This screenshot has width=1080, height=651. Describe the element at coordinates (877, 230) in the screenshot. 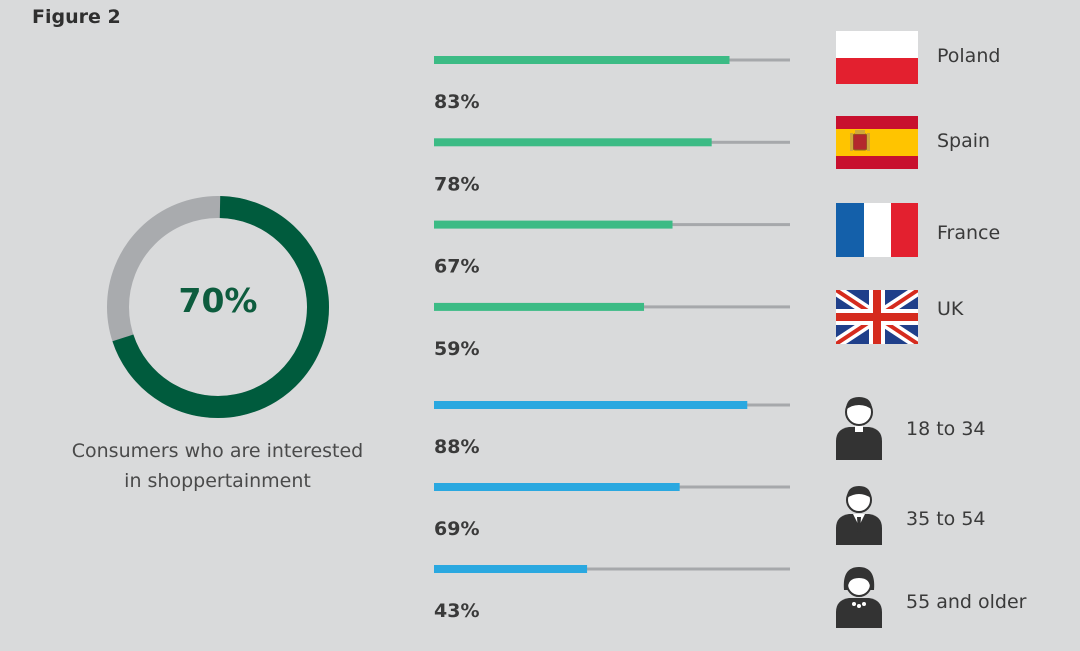

I see `france-flag-icon` at that location.